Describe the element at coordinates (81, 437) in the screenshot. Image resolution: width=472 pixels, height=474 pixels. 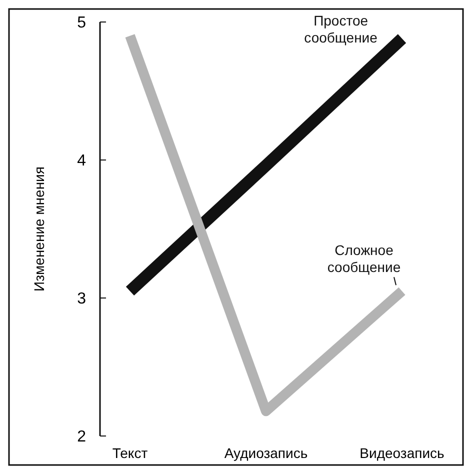
I see `y-tick-label: 2` at that location.